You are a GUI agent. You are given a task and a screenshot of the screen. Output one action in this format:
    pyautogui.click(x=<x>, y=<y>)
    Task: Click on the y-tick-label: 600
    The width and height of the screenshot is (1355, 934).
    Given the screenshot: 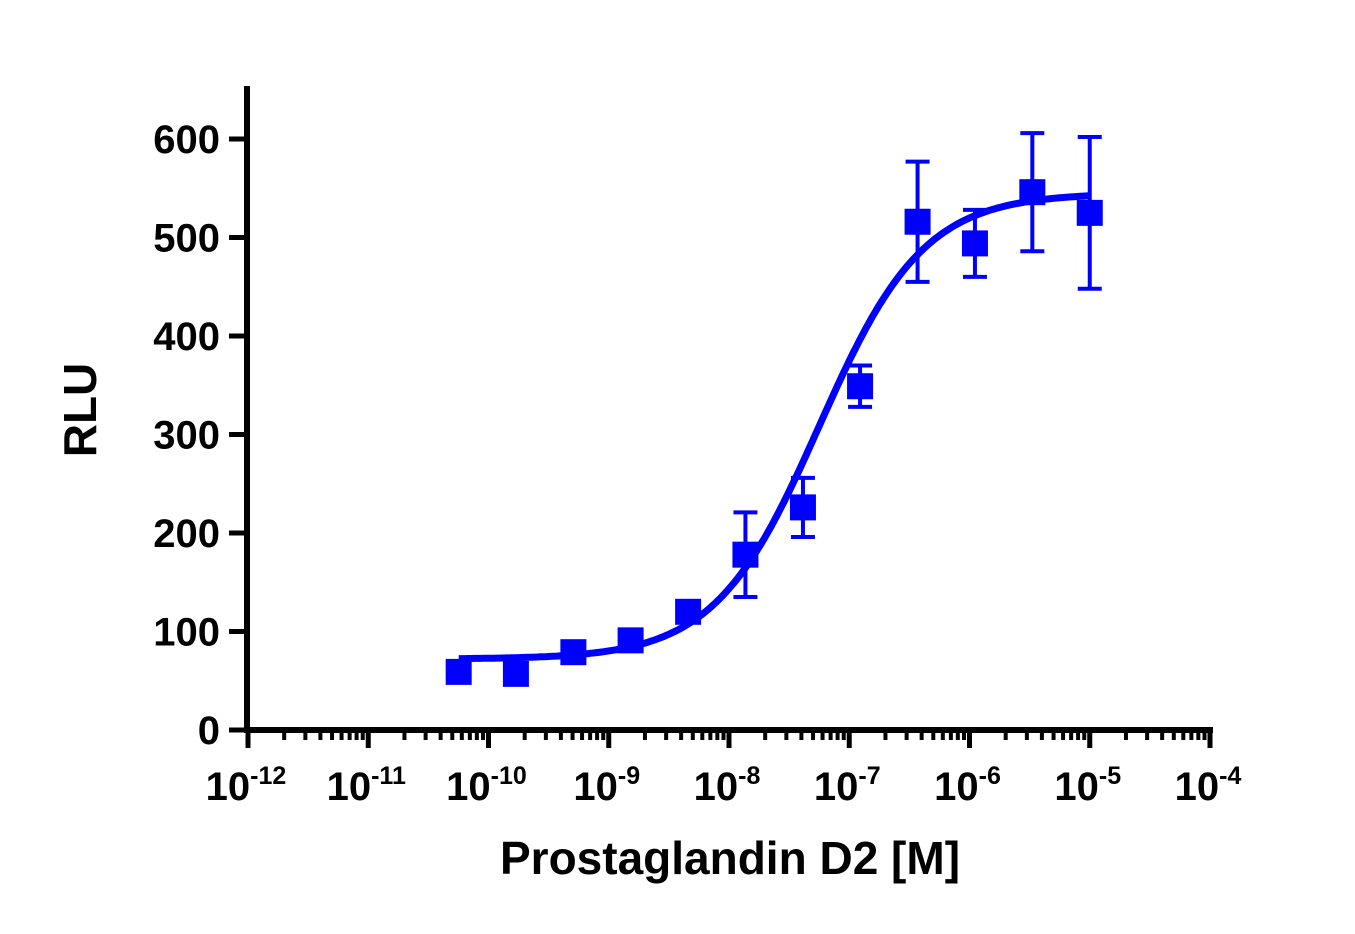 What is the action you would take?
    pyautogui.click(x=186, y=140)
    